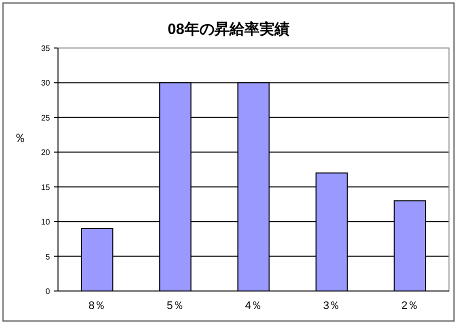 This screenshot has height=328, width=459. Describe the element at coordinates (46, 222) in the screenshot. I see `y-tick-label: 10` at that location.